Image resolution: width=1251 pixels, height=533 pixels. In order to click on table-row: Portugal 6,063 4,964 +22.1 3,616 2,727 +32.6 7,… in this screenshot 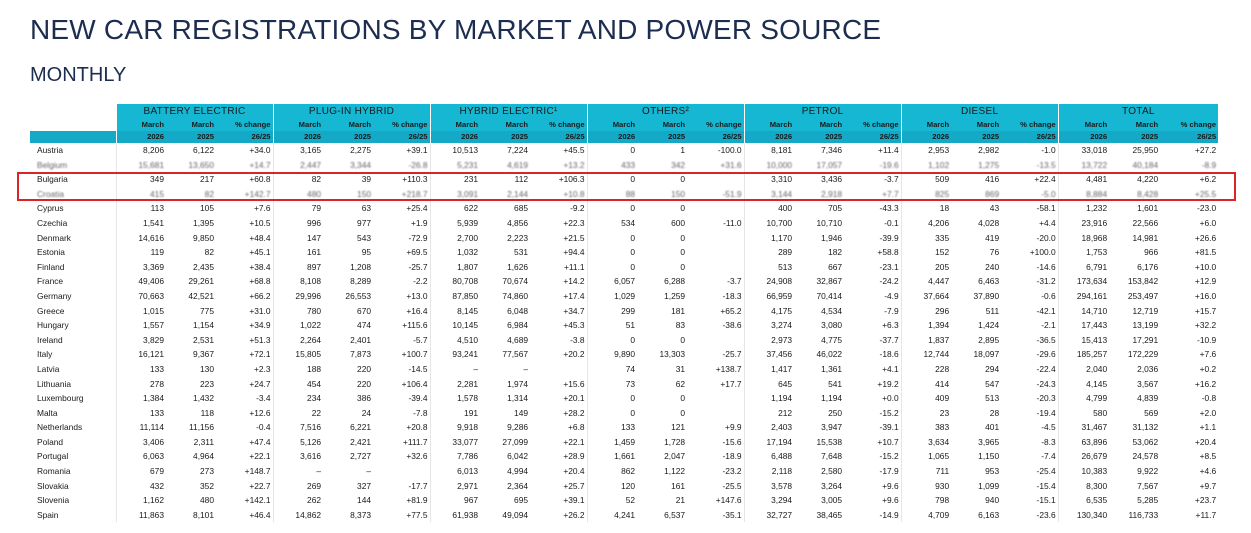, I will do `click(624, 457)`.